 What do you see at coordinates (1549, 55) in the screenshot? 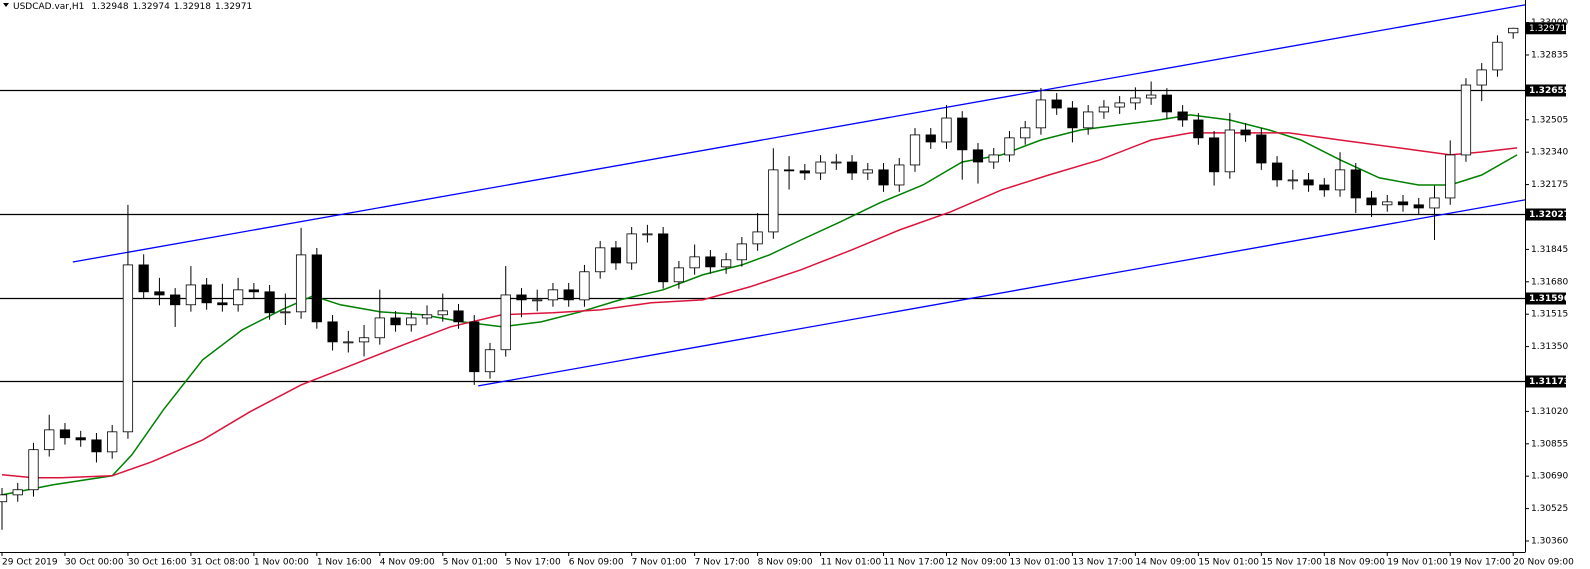
I see `y-tick-label: 1.32835` at bounding box center [1549, 55].